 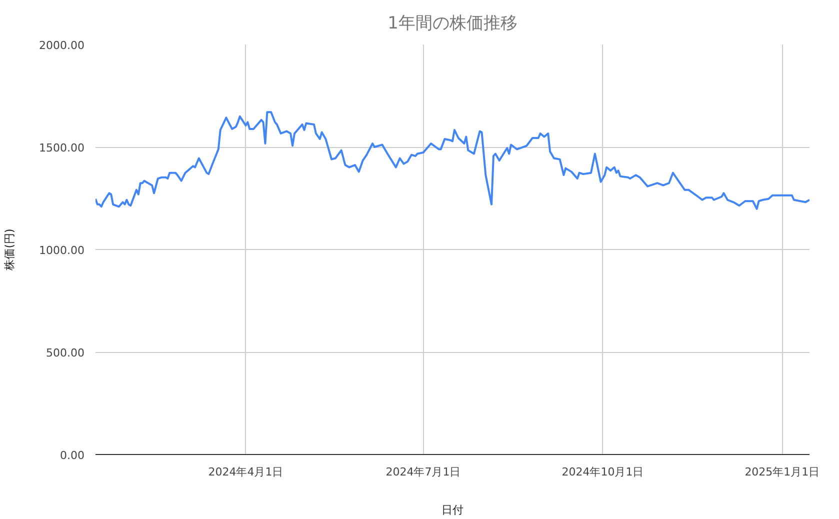 What do you see at coordinates (782, 472) in the screenshot?
I see `x-tick-label: 2025年1月1日` at bounding box center [782, 472].